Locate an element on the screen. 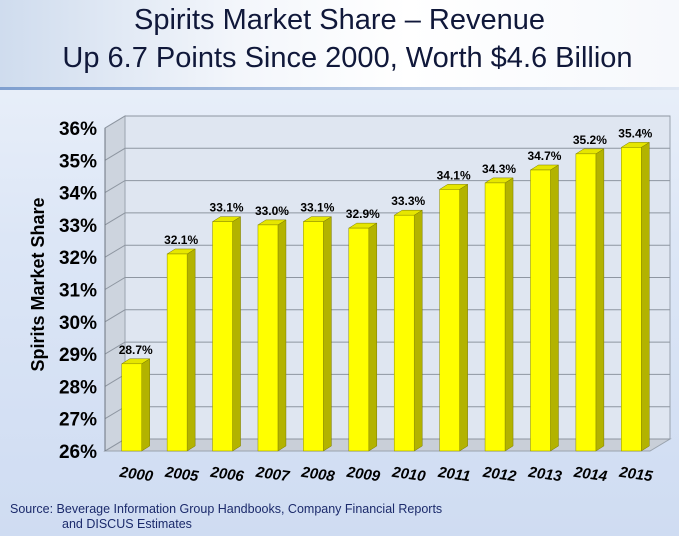 The height and width of the screenshot is (536, 679). source-line-2: and DISCUS Estimates is located at coordinates (127, 524).